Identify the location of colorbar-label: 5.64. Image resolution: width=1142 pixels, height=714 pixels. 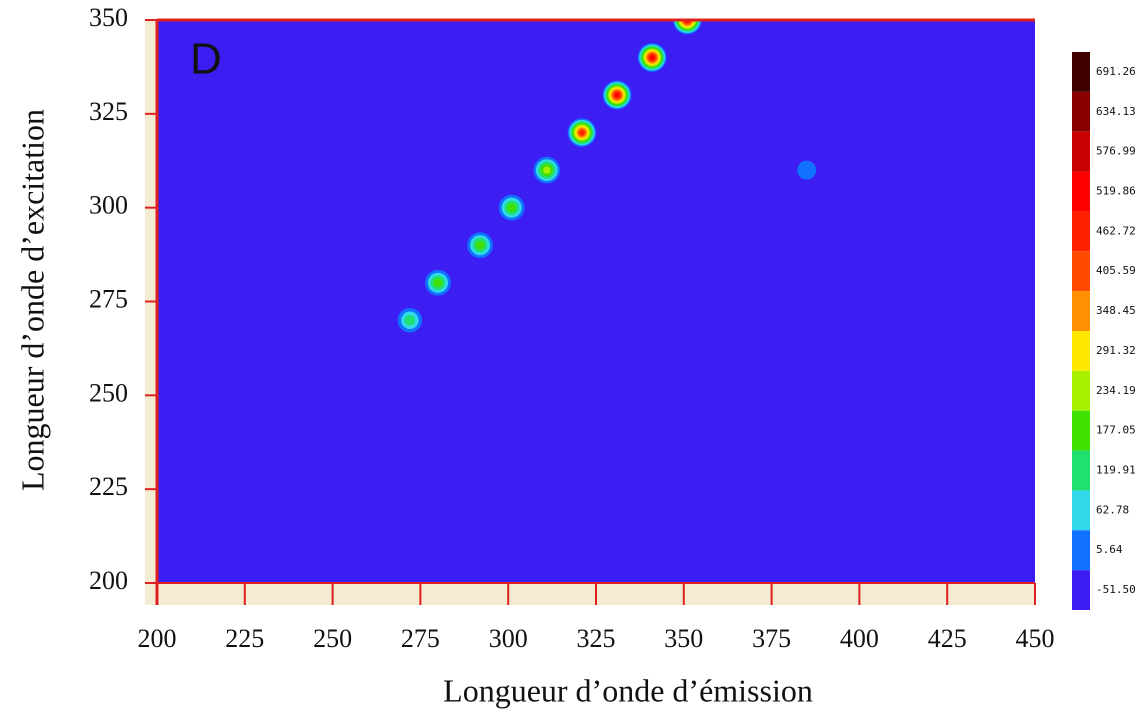
(1109, 549).